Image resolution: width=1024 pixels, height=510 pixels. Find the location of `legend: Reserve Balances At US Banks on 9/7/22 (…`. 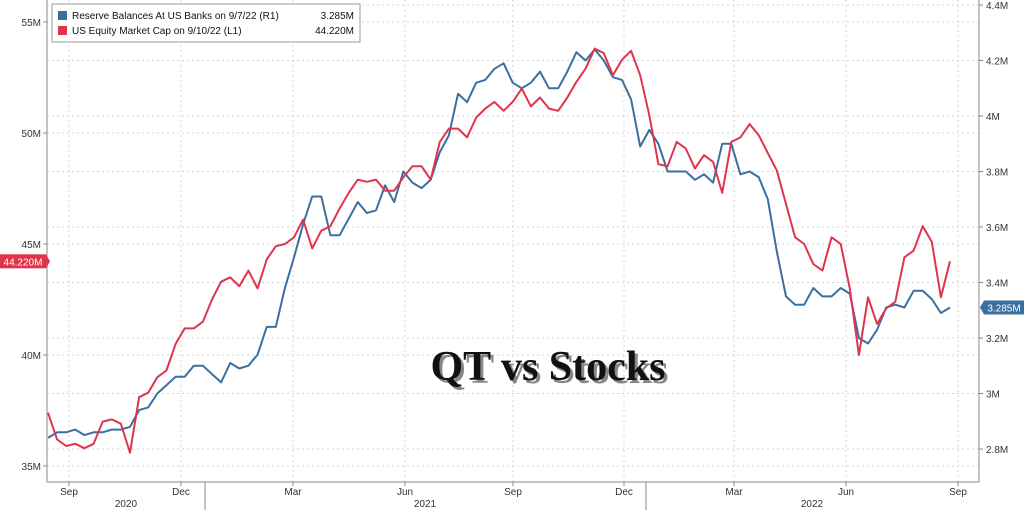

legend: Reserve Balances At US Banks on 9/7/22 (… is located at coordinates (206, 23).